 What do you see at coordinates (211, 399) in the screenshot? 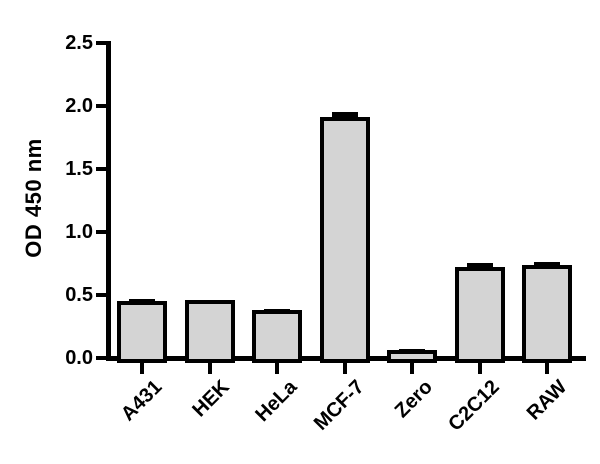
I see `x-label-HEK: HEK` at bounding box center [211, 399].